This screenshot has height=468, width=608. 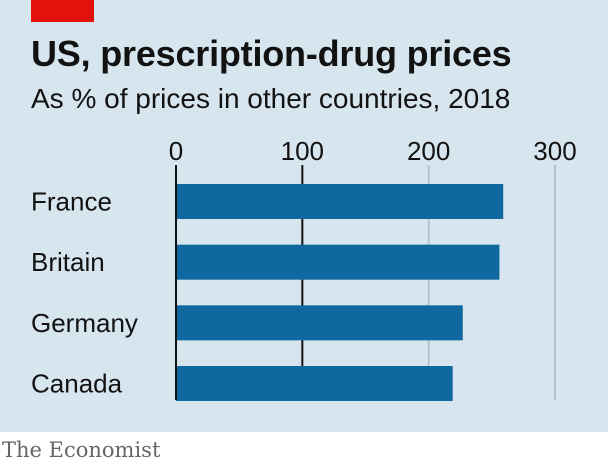 I want to click on tick-label-100: 100, so click(x=302, y=151).